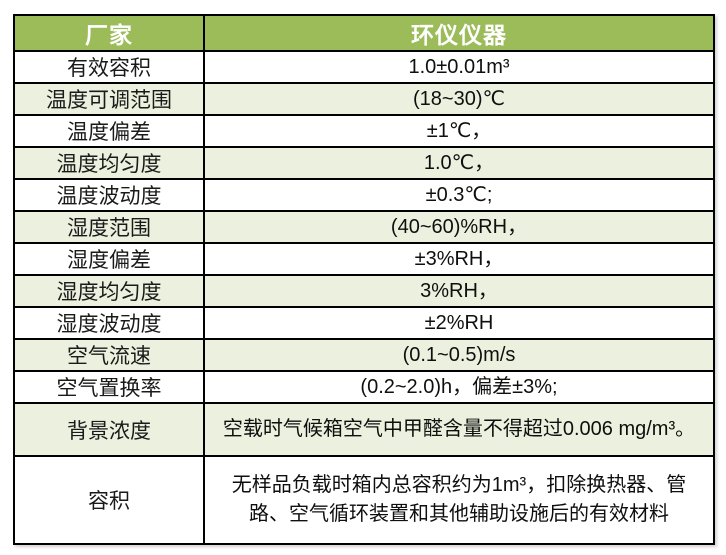 This screenshot has width=726, height=555. Describe the element at coordinates (459, 355) in the screenshot. I see `row-value: (0.1~0.5)m/s` at that location.